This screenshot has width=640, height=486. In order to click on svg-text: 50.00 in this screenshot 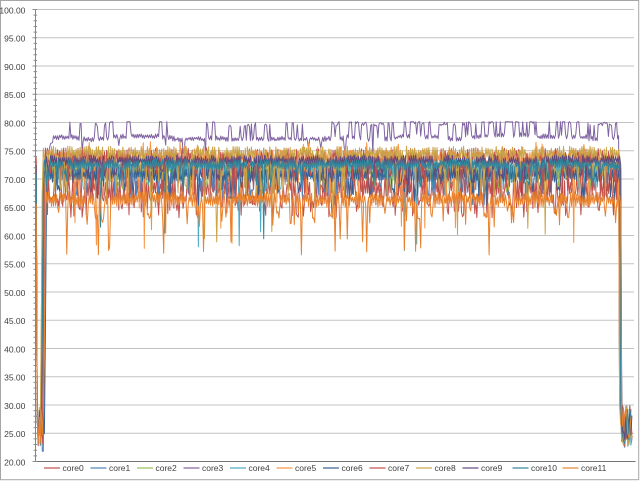, I will do `click(15, 293)`.